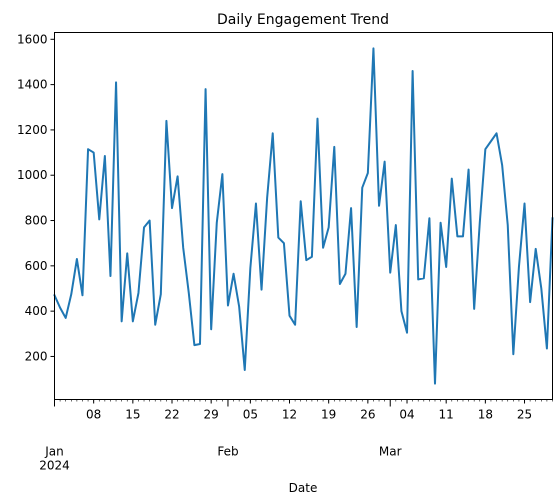 This screenshot has width=560, height=503. I want to click on x-tick-label: 12, so click(289, 415).